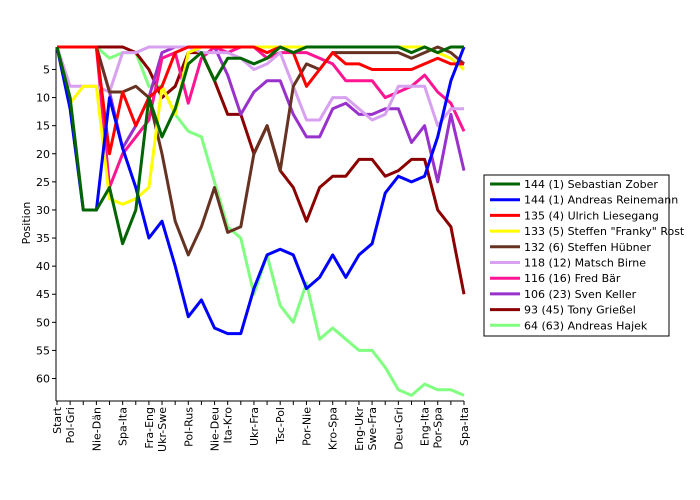 The image size is (700, 500). Describe the element at coordinates (43, 98) in the screenshot. I see `y-tick-label: 10` at that location.